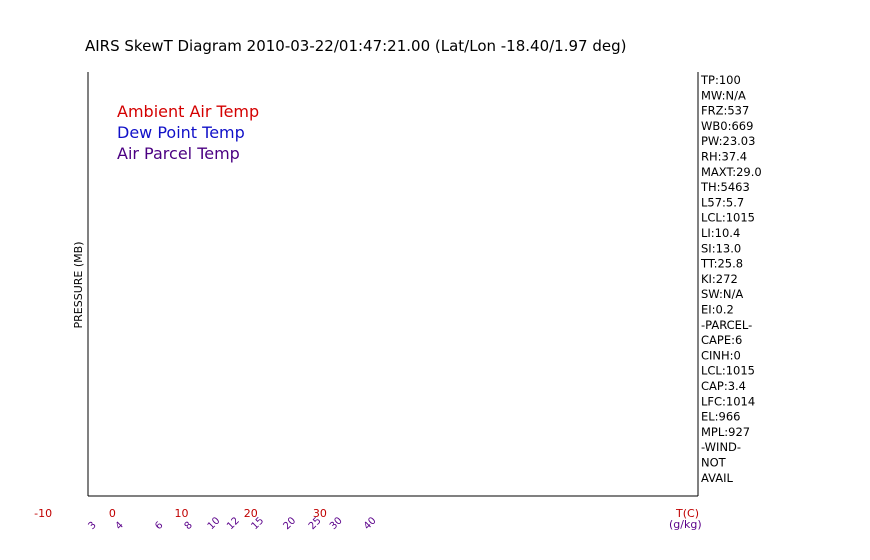  I want to click on index-label: TP:100, so click(720, 80).